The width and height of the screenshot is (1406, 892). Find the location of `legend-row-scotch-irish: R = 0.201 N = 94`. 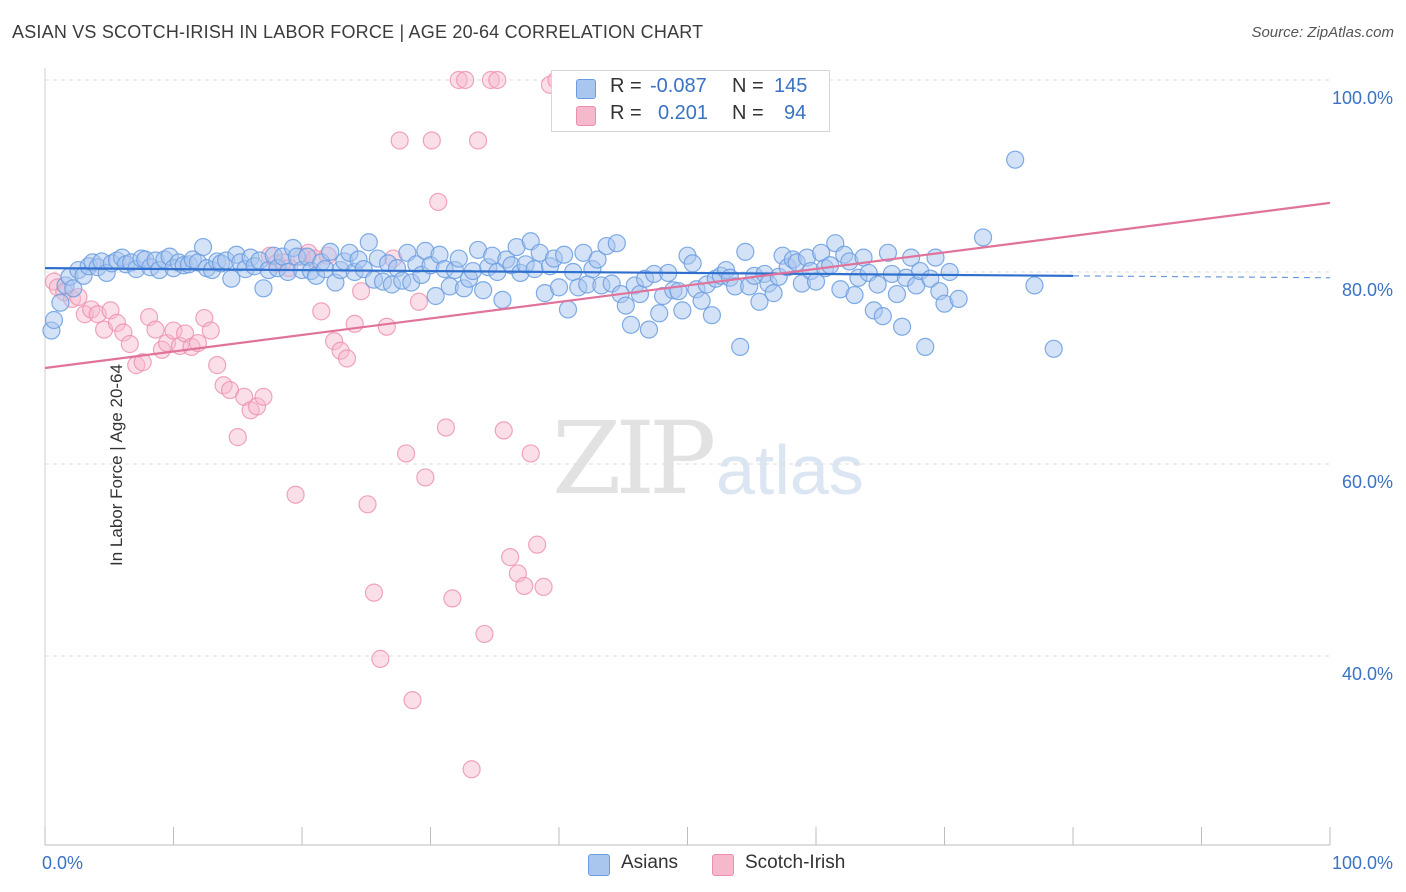

legend-row-scotch-irish: R = 0.201 N = 94 is located at coordinates (690, 115).